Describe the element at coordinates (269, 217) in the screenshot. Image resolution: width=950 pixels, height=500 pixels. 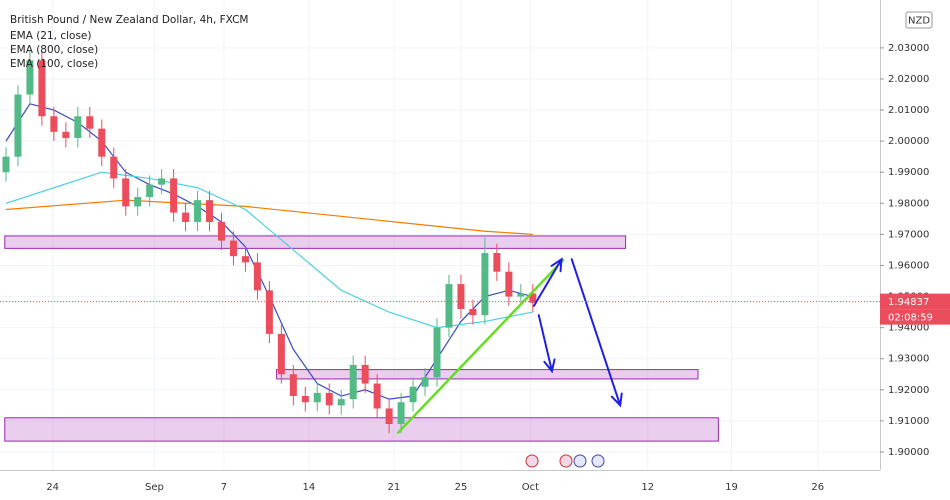
I see `ema-line` at that location.